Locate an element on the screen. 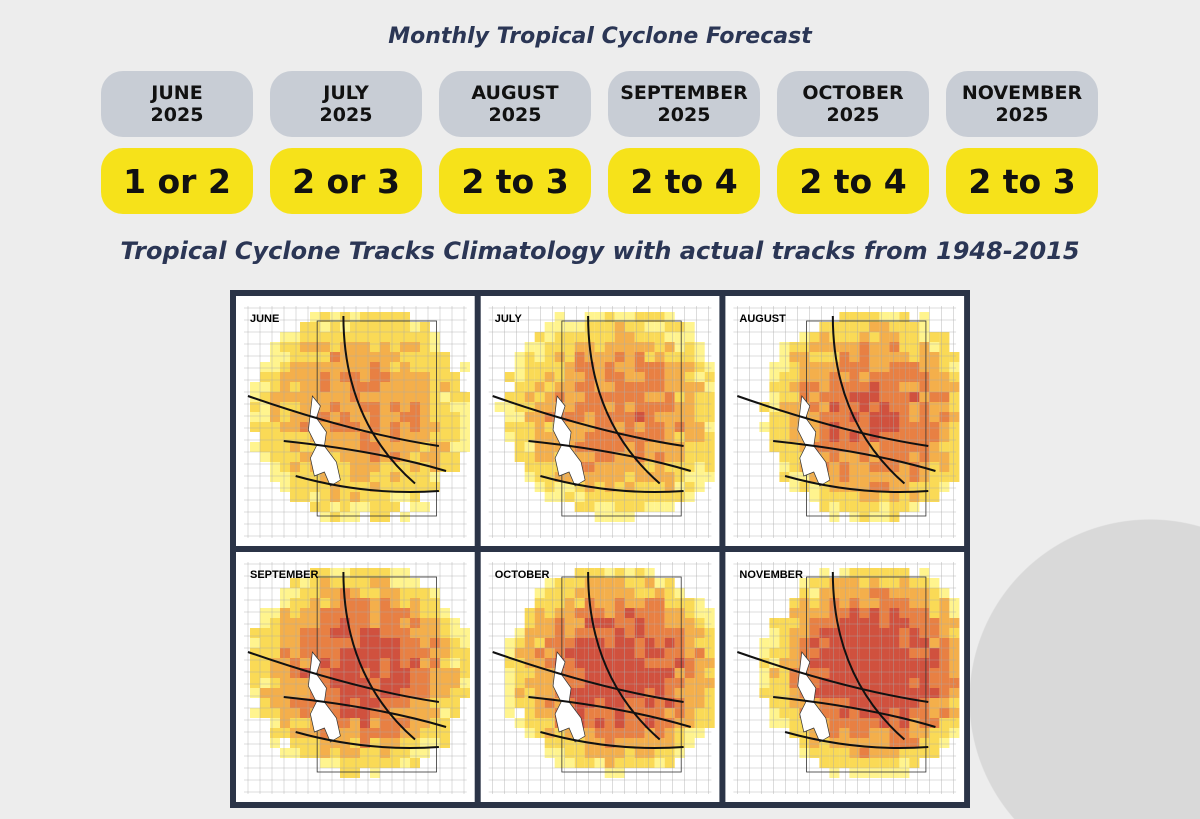  month-year: 2025 is located at coordinates (515, 115).